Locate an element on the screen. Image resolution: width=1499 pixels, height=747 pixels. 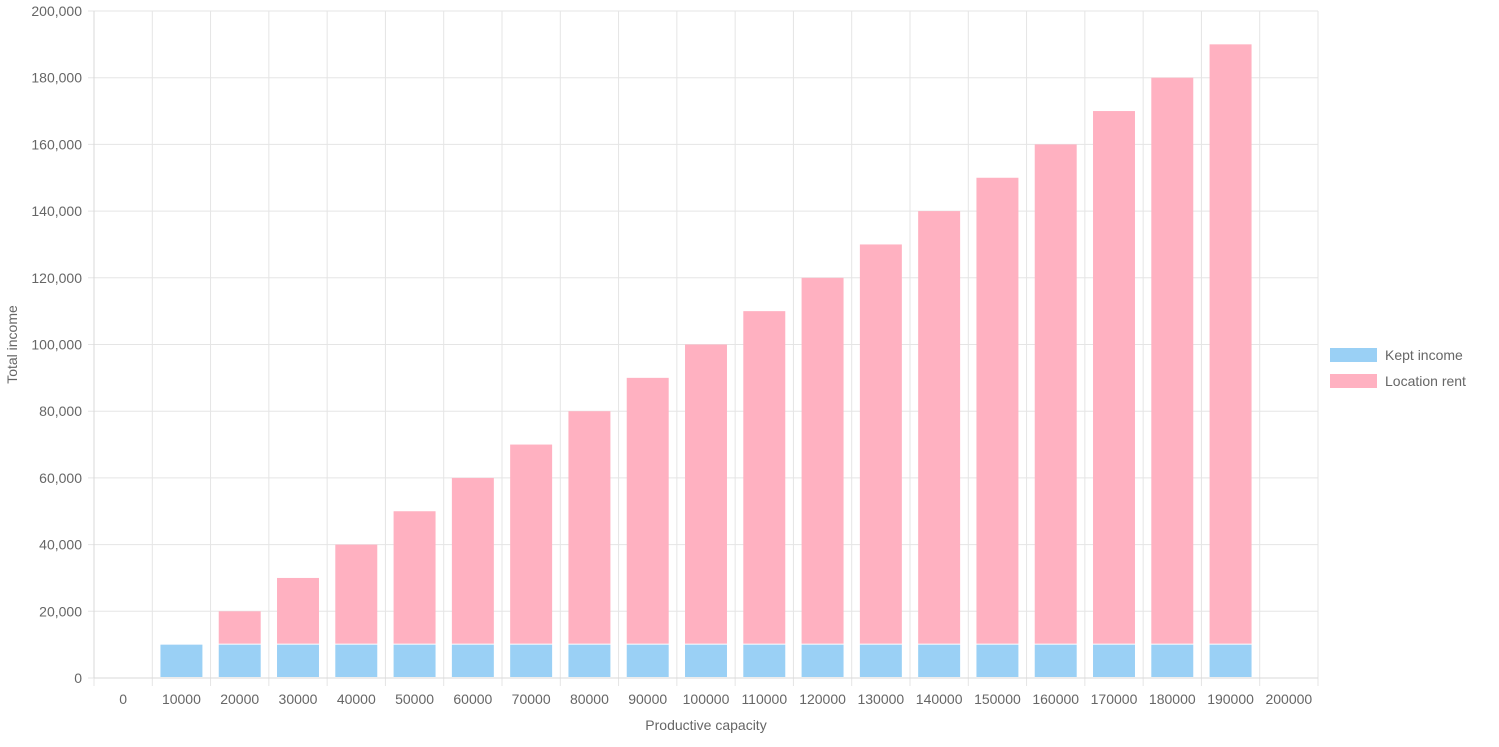
x-tick-label: 110000 is located at coordinates (764, 699).